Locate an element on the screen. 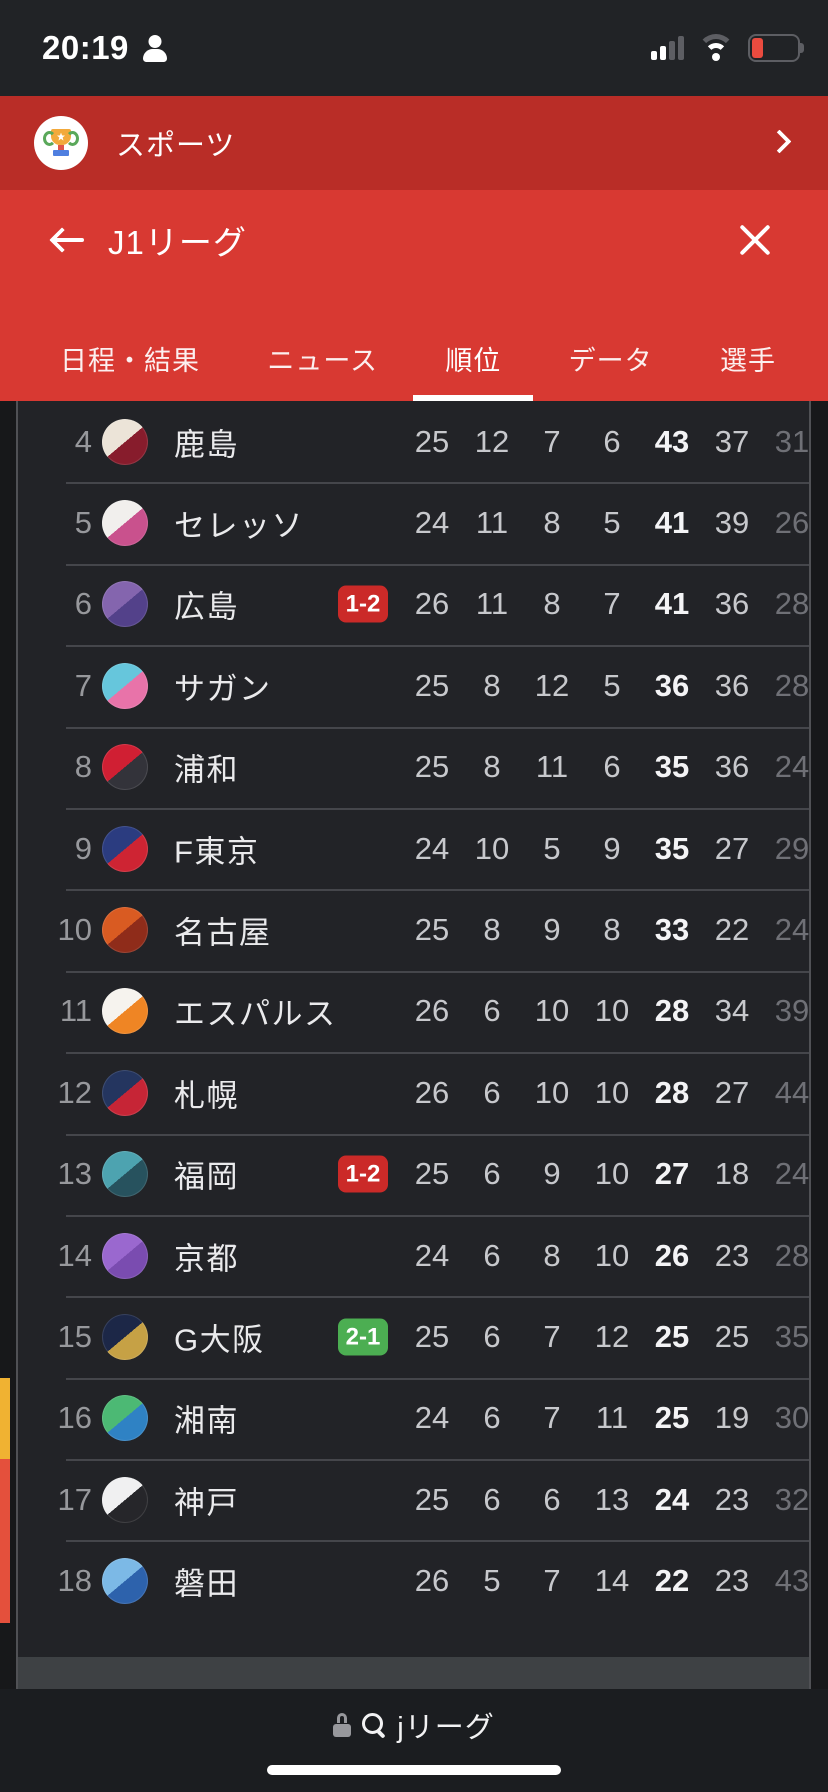 The height and width of the screenshot is (1792, 828). team-name: エスパルス is located at coordinates (255, 1014).